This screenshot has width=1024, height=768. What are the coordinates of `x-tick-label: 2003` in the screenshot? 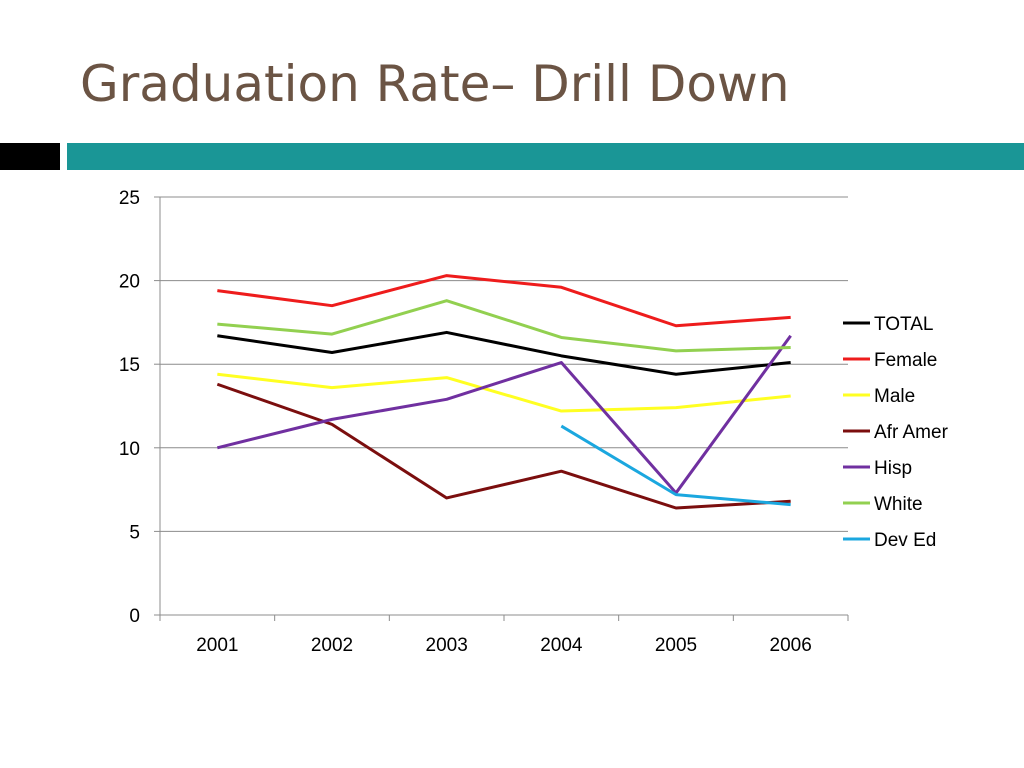 It's located at (447, 645).